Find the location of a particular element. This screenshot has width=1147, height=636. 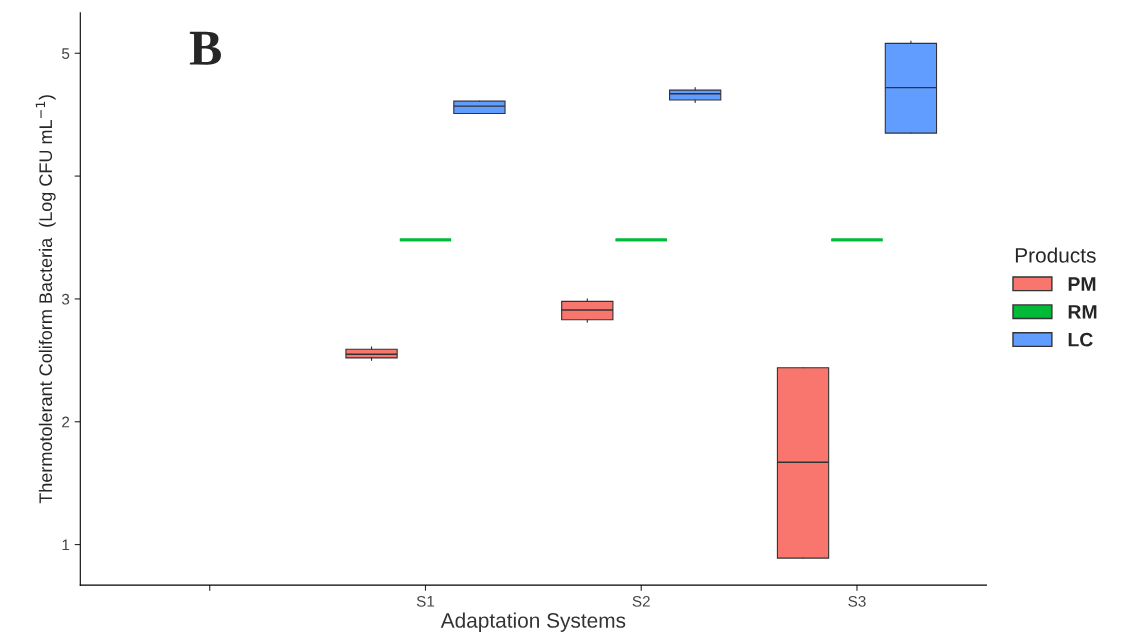

x-axis-title: Adaptation Systems is located at coordinates (533, 622).